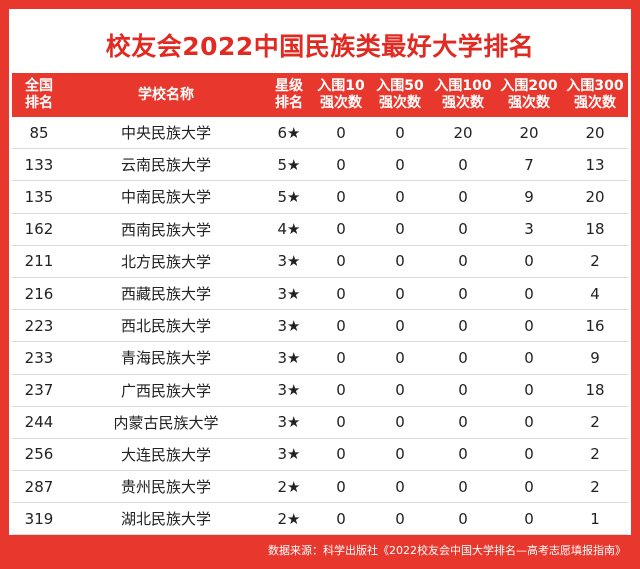  What do you see at coordinates (529, 86) in the screenshot?
I see `header-text: 入围200` at bounding box center [529, 86].